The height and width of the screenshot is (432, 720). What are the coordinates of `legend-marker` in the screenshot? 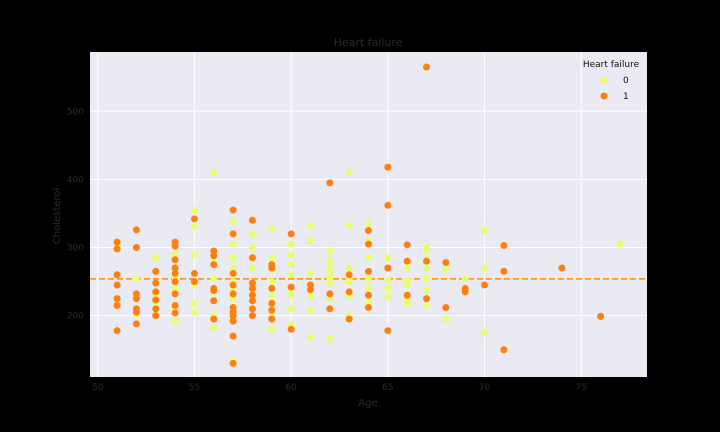 It's located at (604, 96).